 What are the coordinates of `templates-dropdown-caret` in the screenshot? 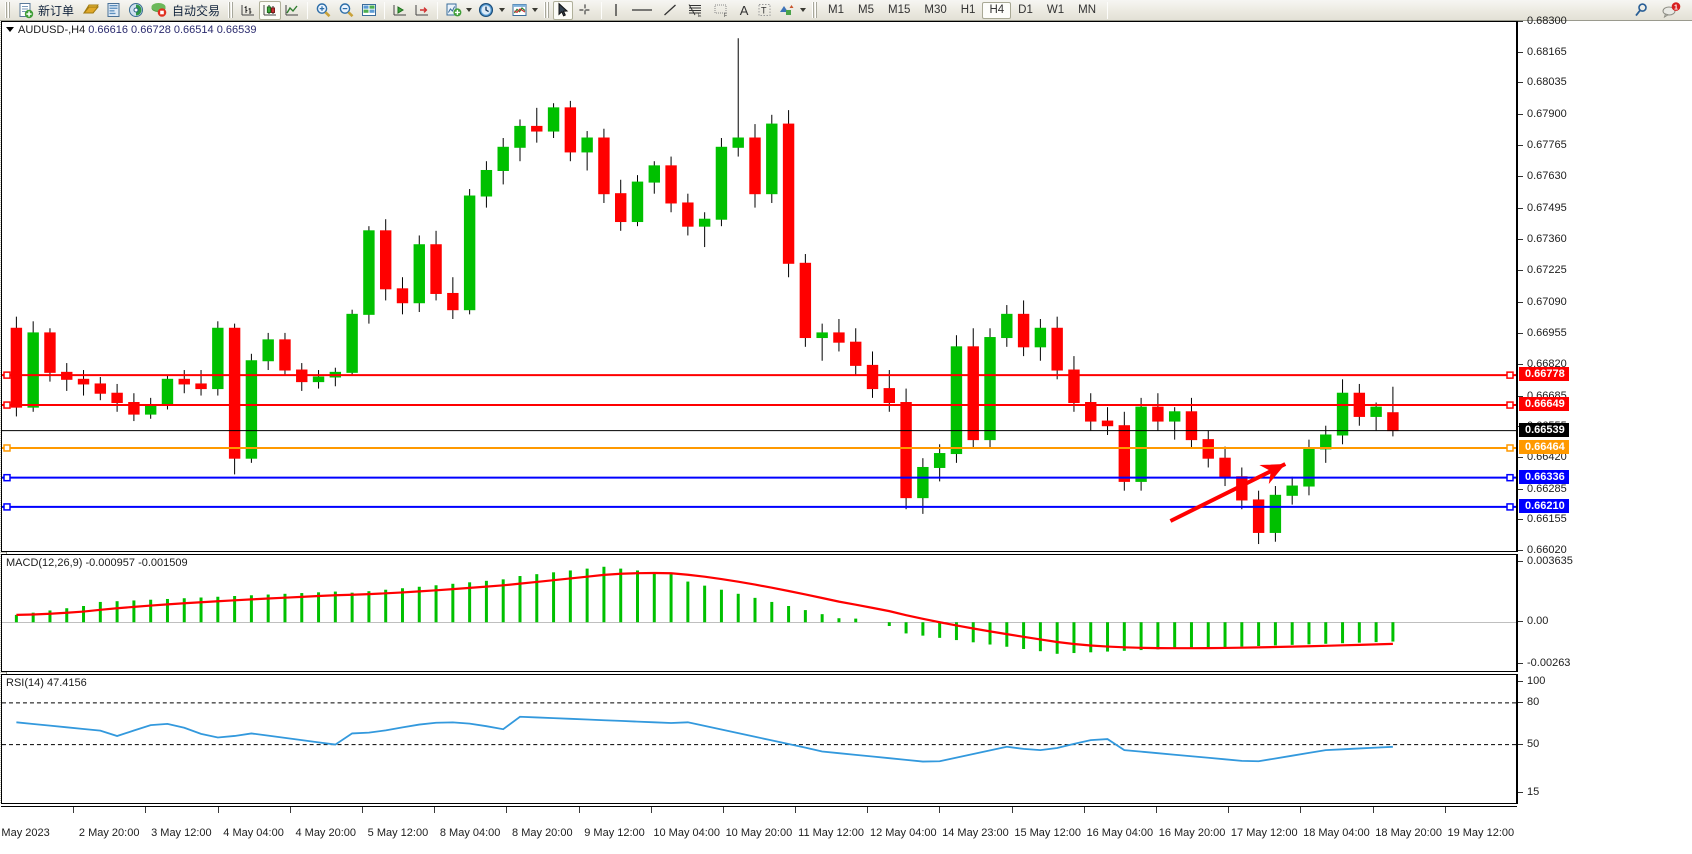 It's located at (535, 10).